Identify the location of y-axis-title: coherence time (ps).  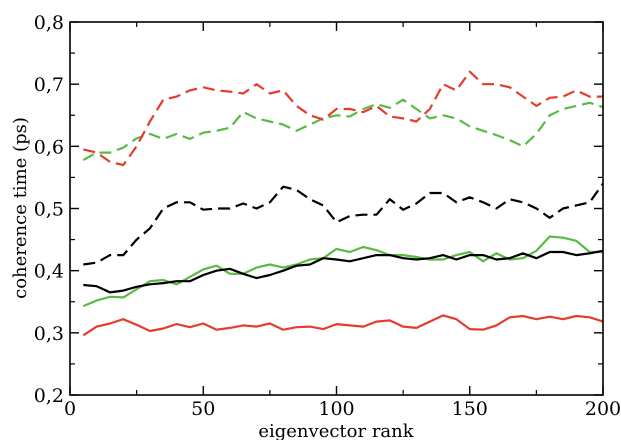
(20, 208).